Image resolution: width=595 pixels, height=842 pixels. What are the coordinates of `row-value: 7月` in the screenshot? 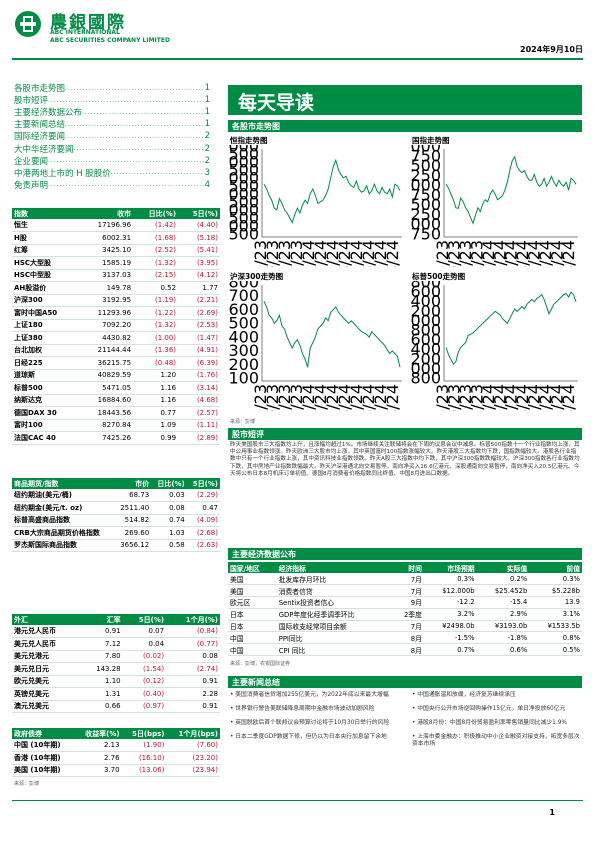 It's located at (408, 626).